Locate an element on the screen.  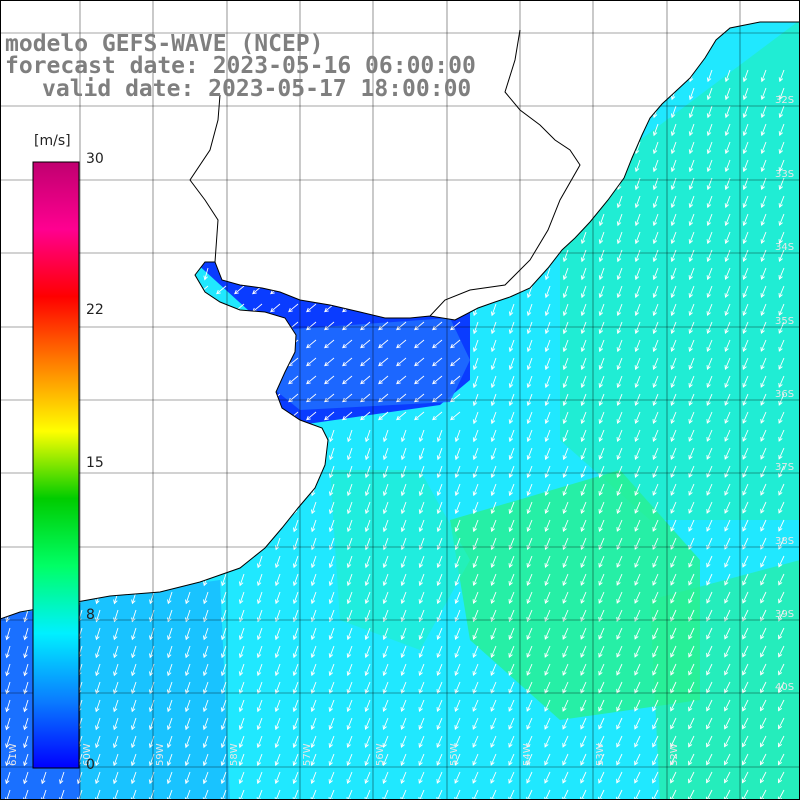
lon-label-60W: 60W is located at coordinates (87, 754).